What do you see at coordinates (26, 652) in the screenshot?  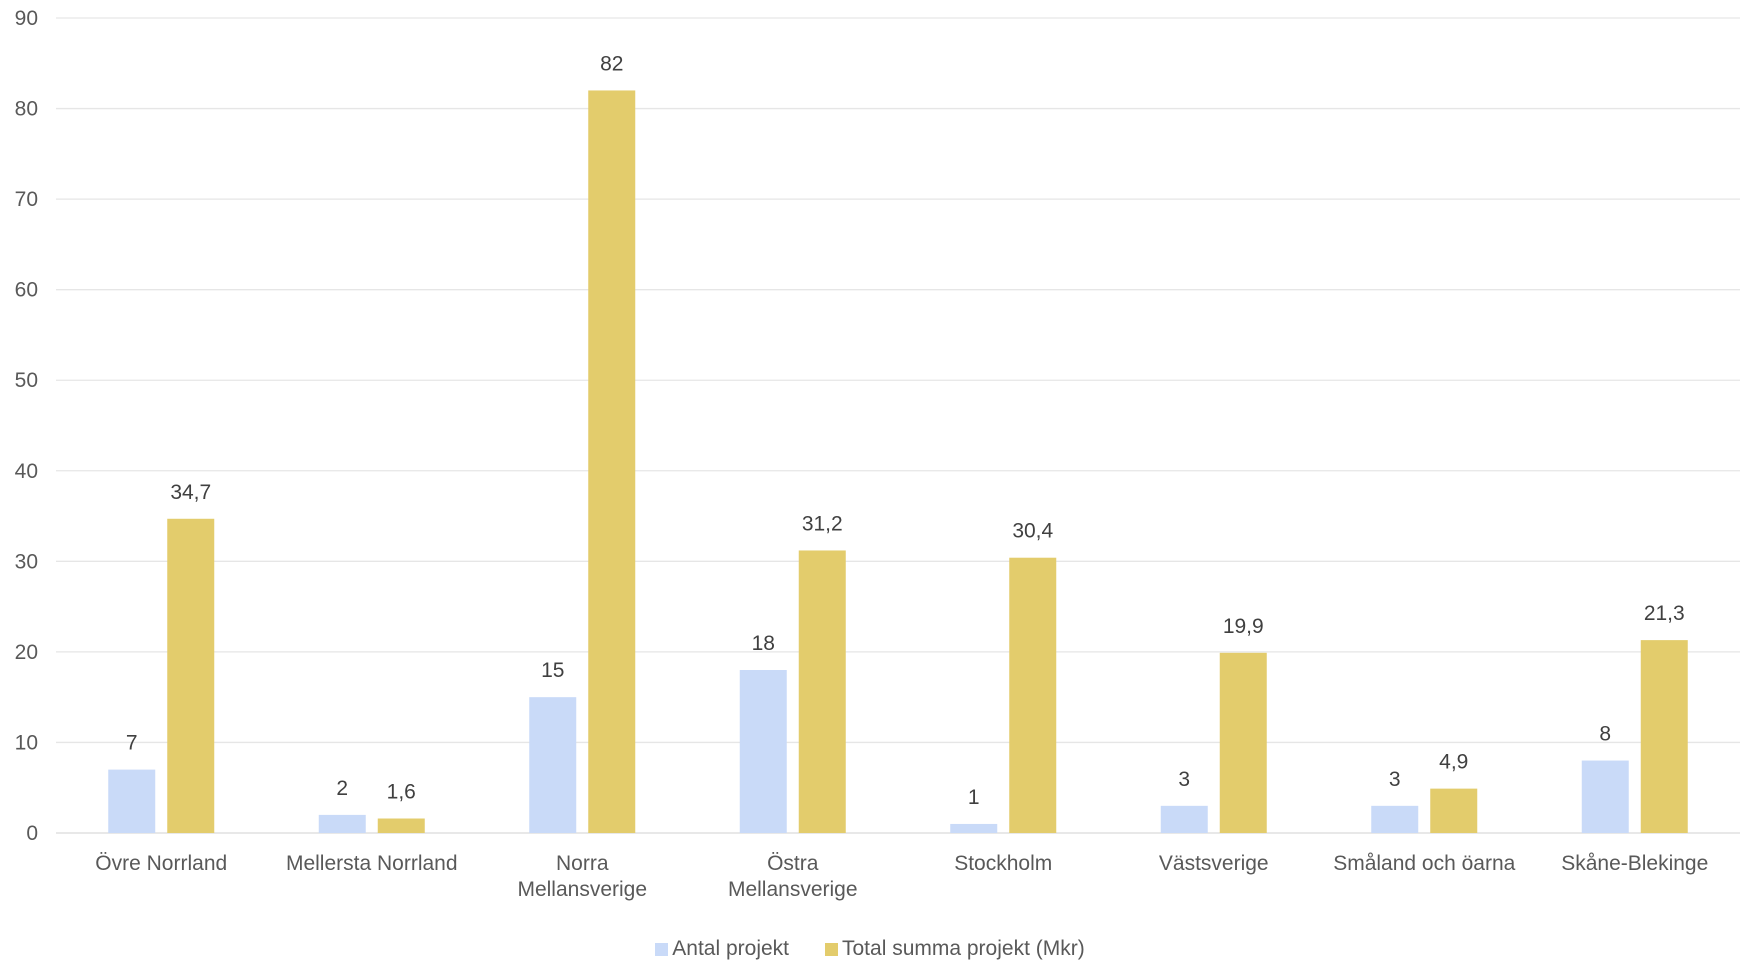 I see `y-tick-label: 20` at bounding box center [26, 652].